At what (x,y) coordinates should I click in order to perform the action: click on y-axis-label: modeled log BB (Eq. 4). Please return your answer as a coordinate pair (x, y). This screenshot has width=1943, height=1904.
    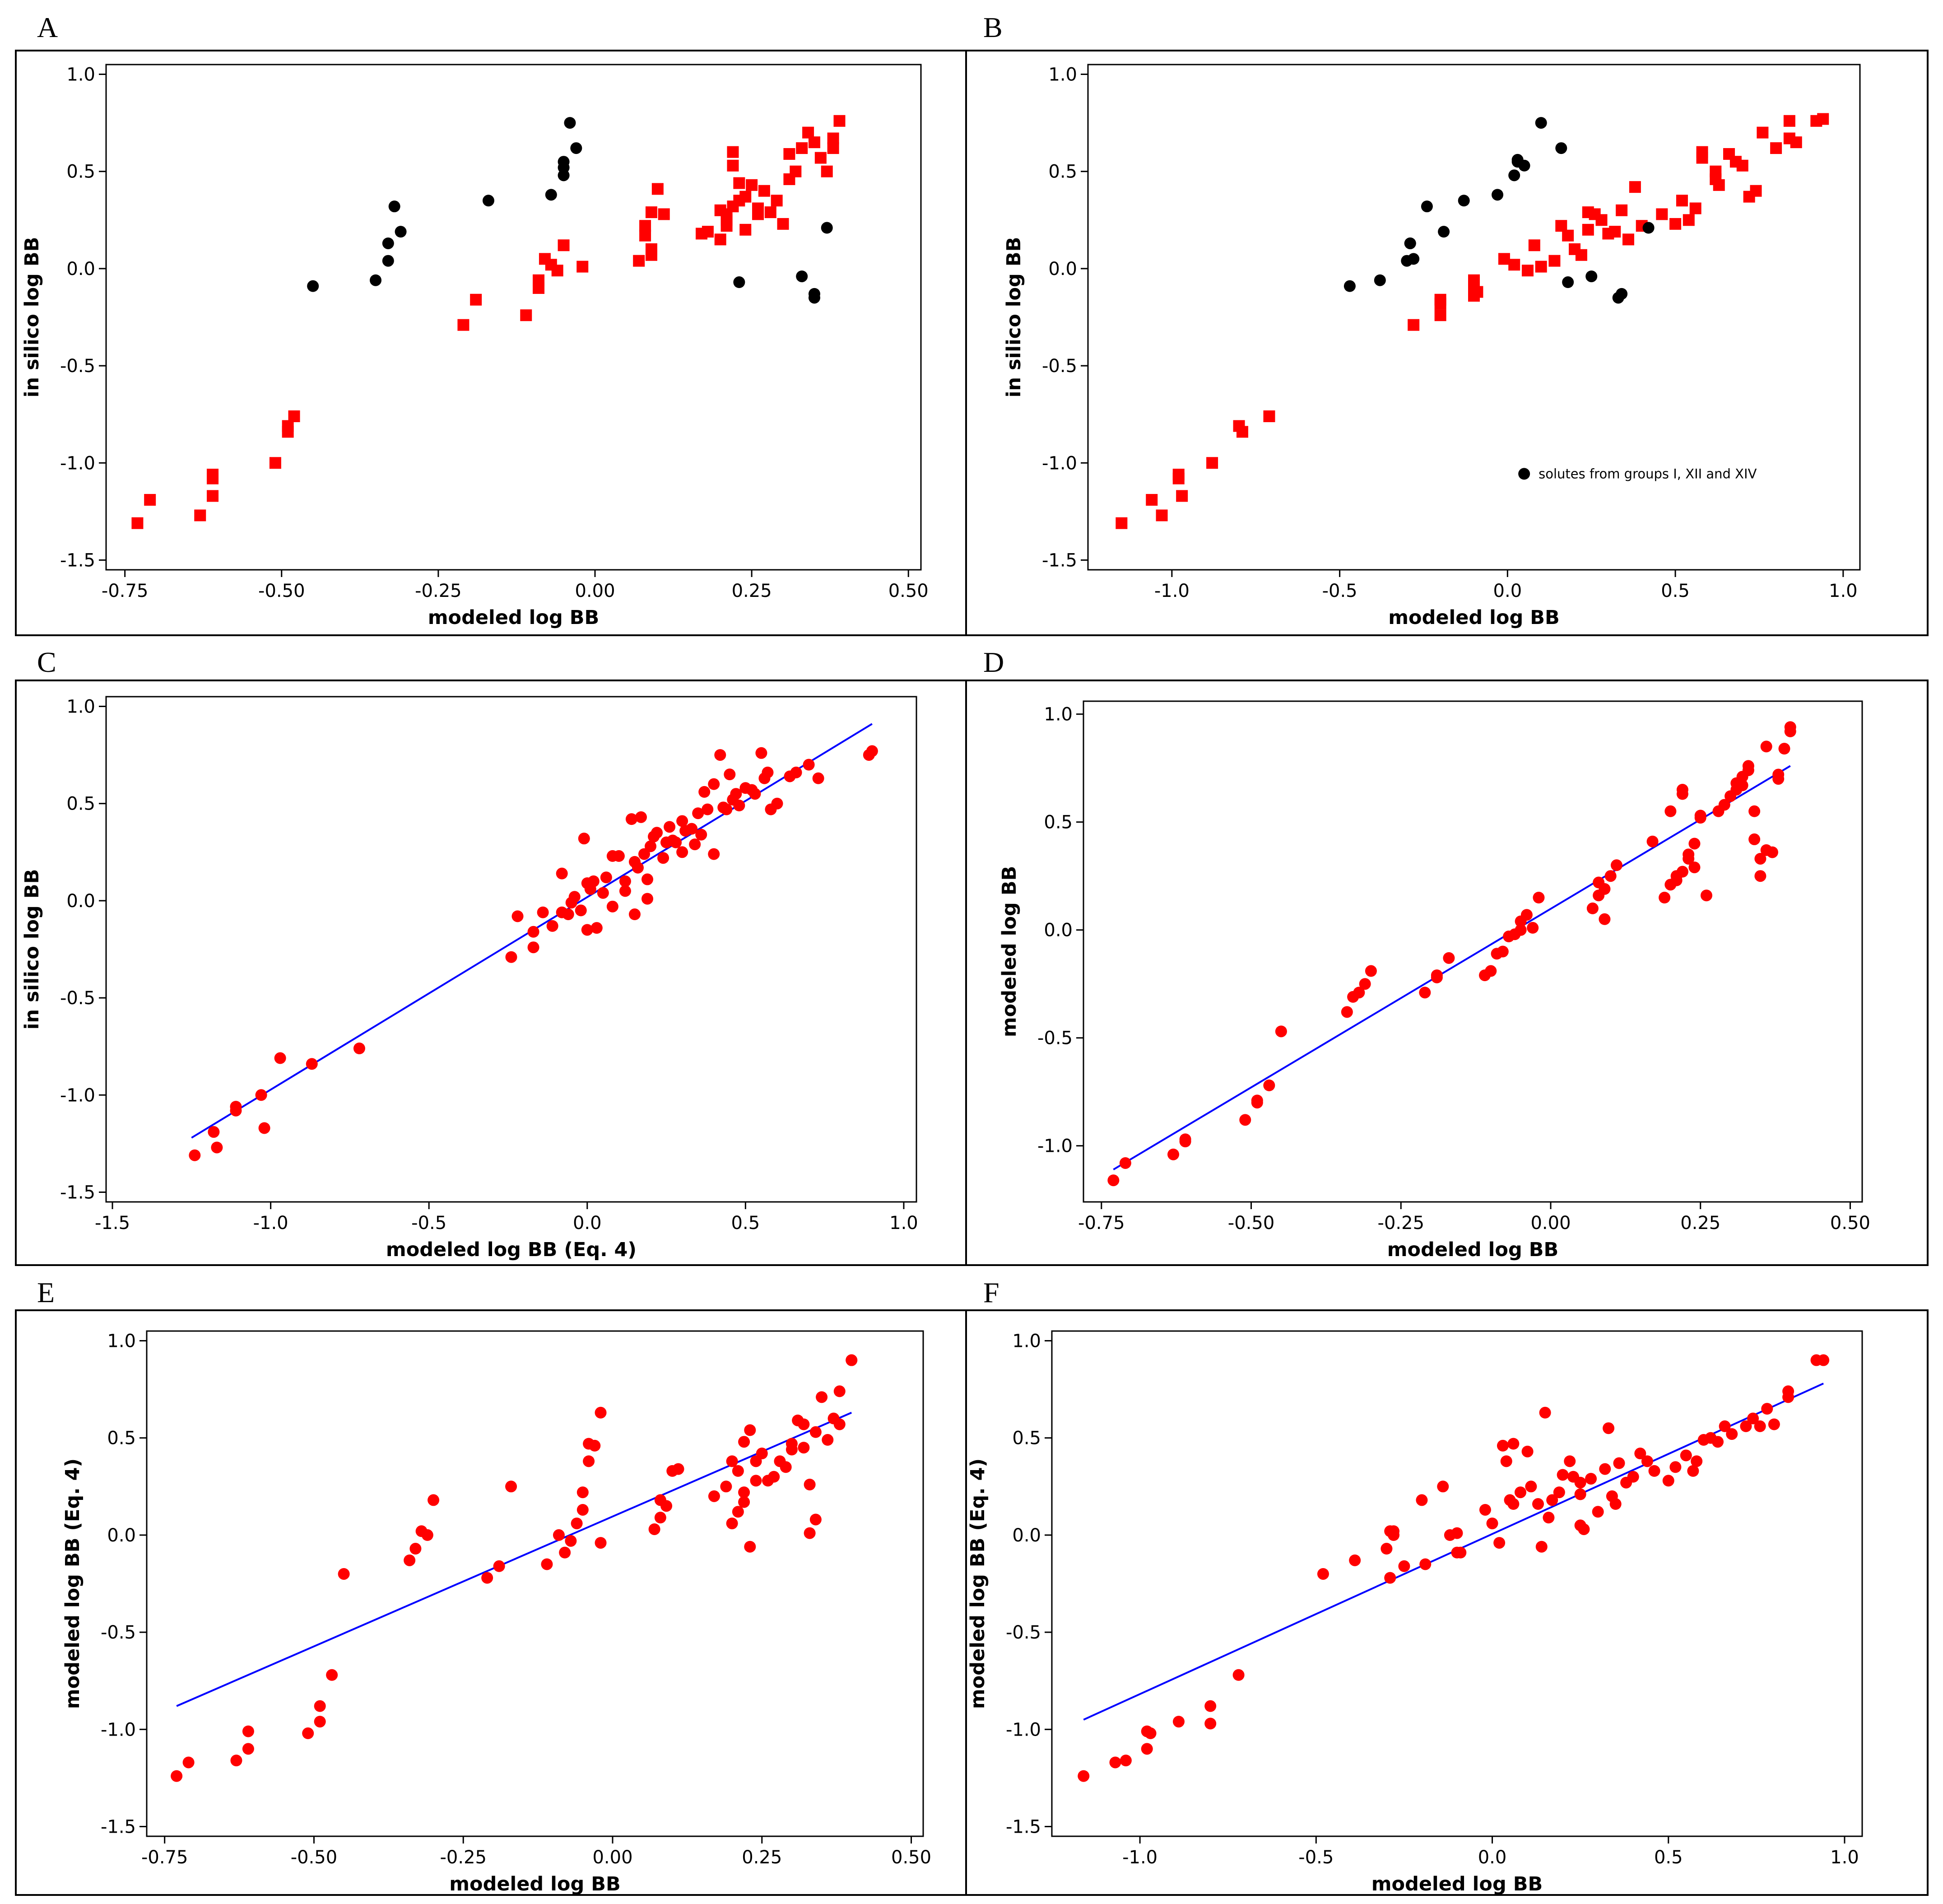
    Looking at the image, I should click on (978, 1583).